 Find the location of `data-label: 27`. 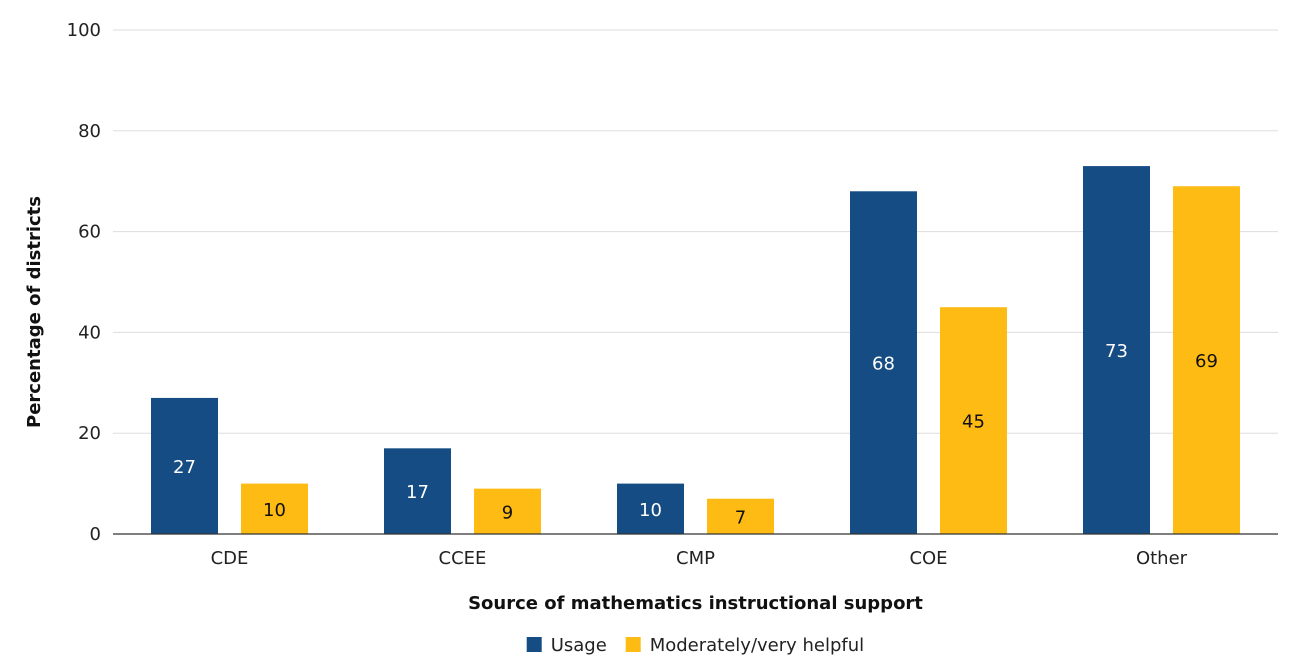

data-label: 27 is located at coordinates (184, 467).